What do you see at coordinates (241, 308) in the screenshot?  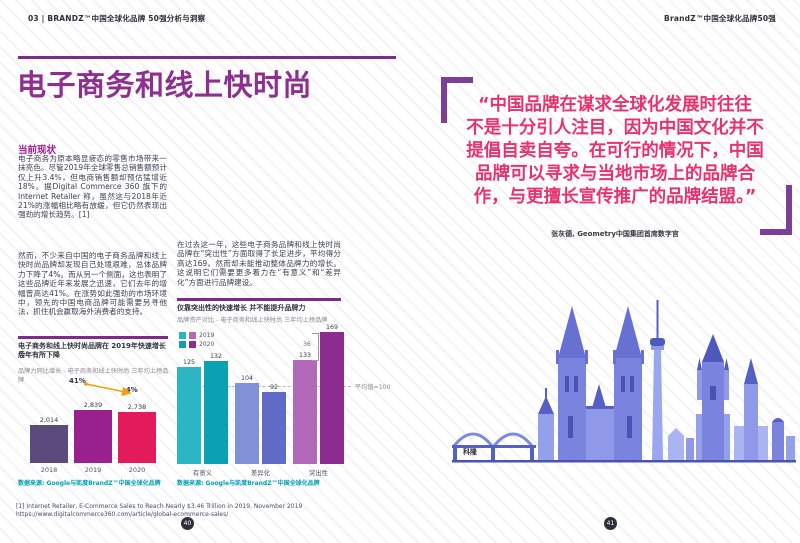 I see `right-chart-title: 仅靠突出性的快速增长 并不能提升品牌力` at bounding box center [241, 308].